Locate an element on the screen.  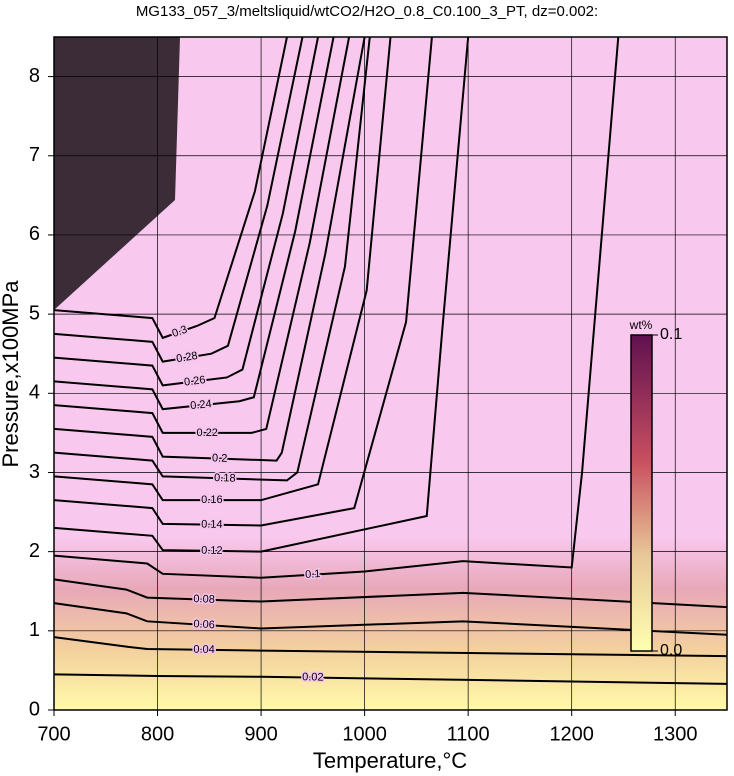
contour-label: 0.2 is located at coordinates (220, 458).